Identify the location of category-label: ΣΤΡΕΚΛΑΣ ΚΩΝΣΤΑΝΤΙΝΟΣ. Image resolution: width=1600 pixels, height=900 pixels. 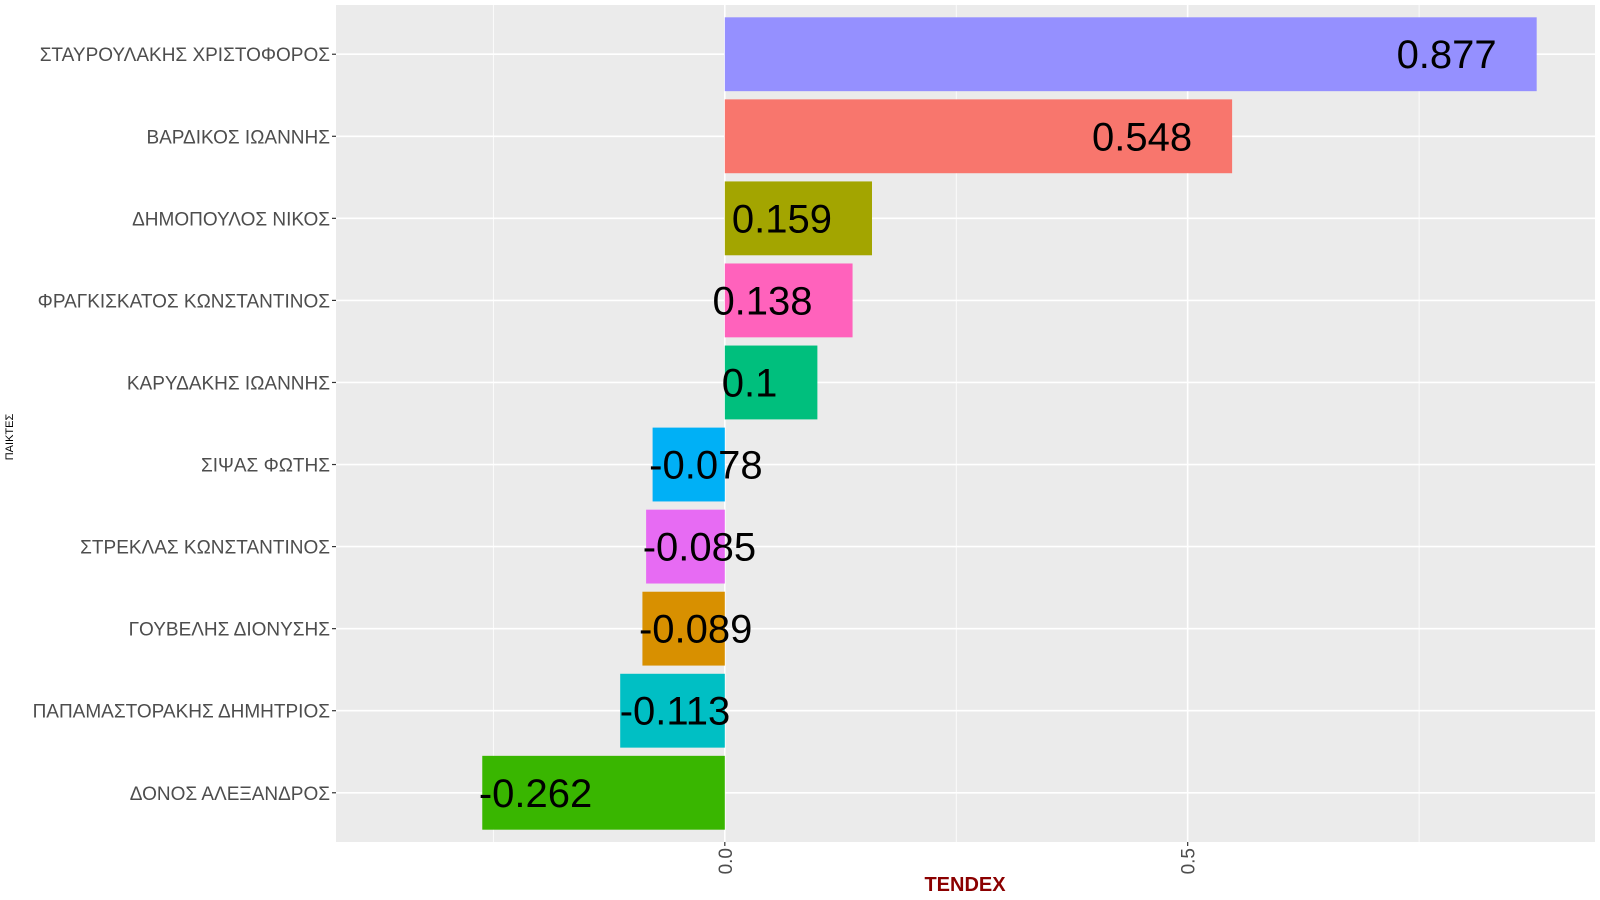
(205, 548).